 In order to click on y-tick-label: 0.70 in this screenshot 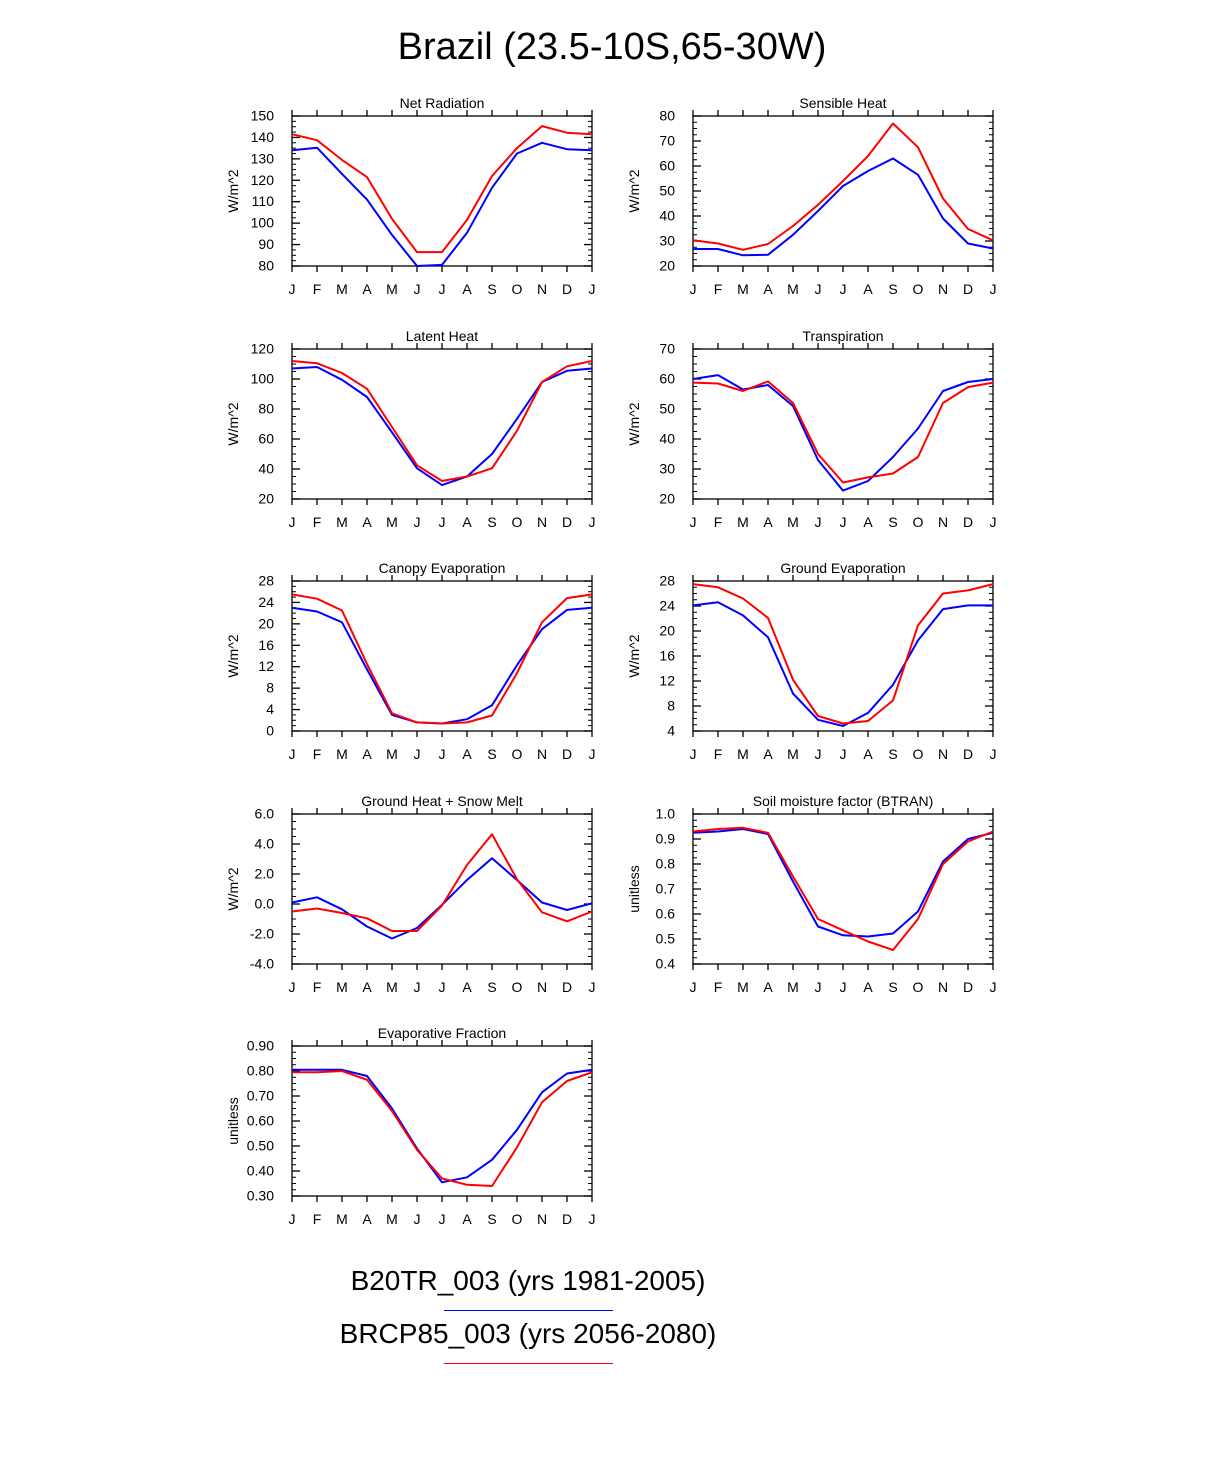, I will do `click(260, 1096)`.